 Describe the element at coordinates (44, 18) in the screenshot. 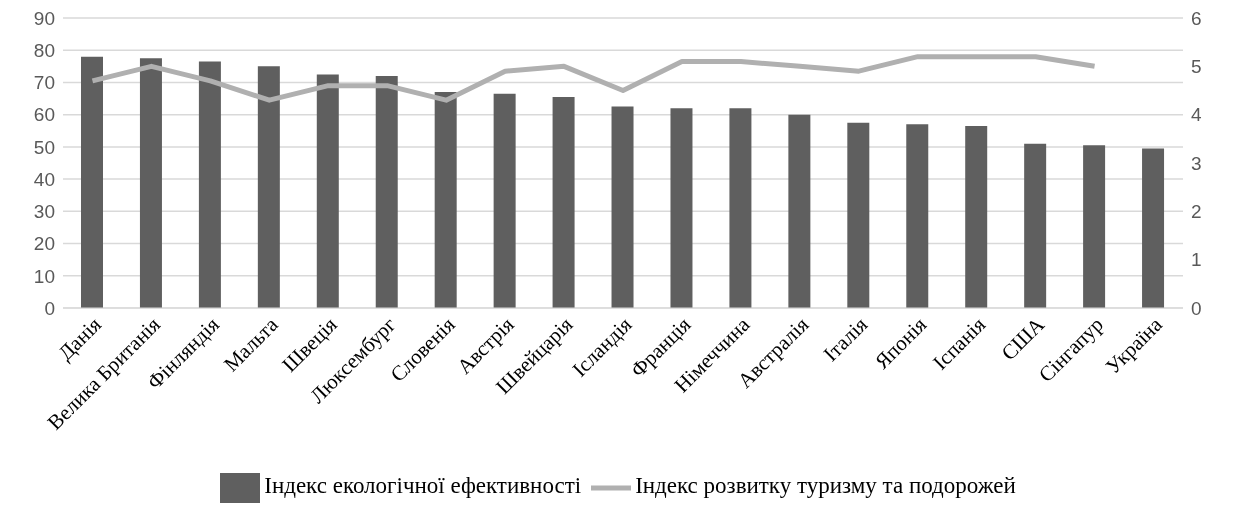

I see `y-tick-label: 90` at that location.